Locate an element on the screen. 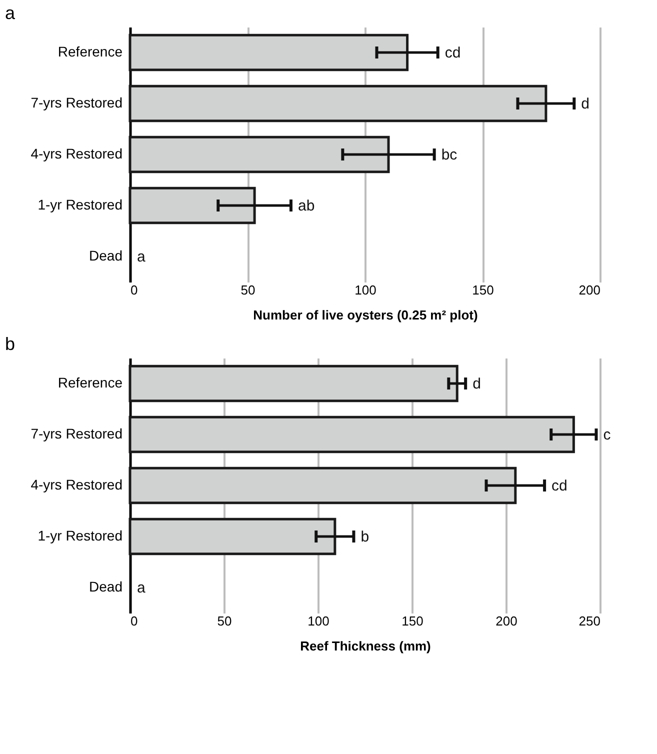  annotation: b is located at coordinates (365, 537).